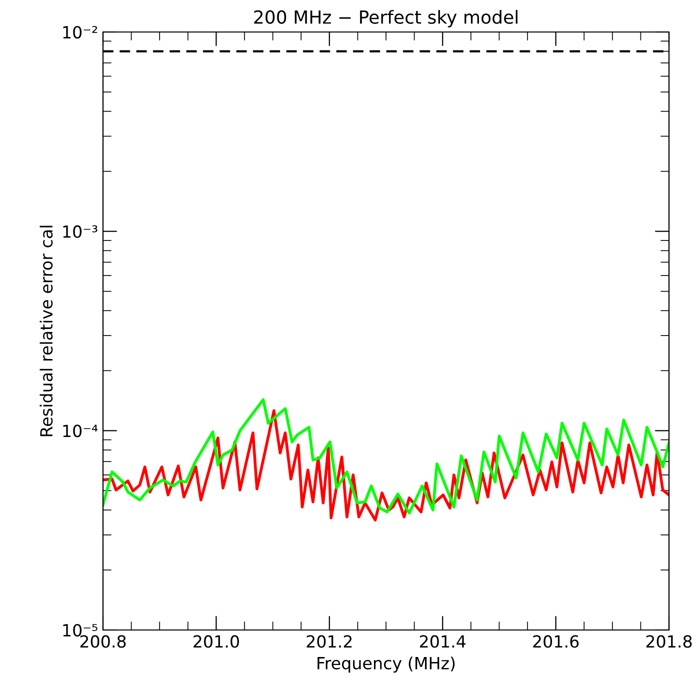 The height and width of the screenshot is (700, 700). Describe the element at coordinates (216, 641) in the screenshot. I see `x-tick-label: 201.0` at that location.